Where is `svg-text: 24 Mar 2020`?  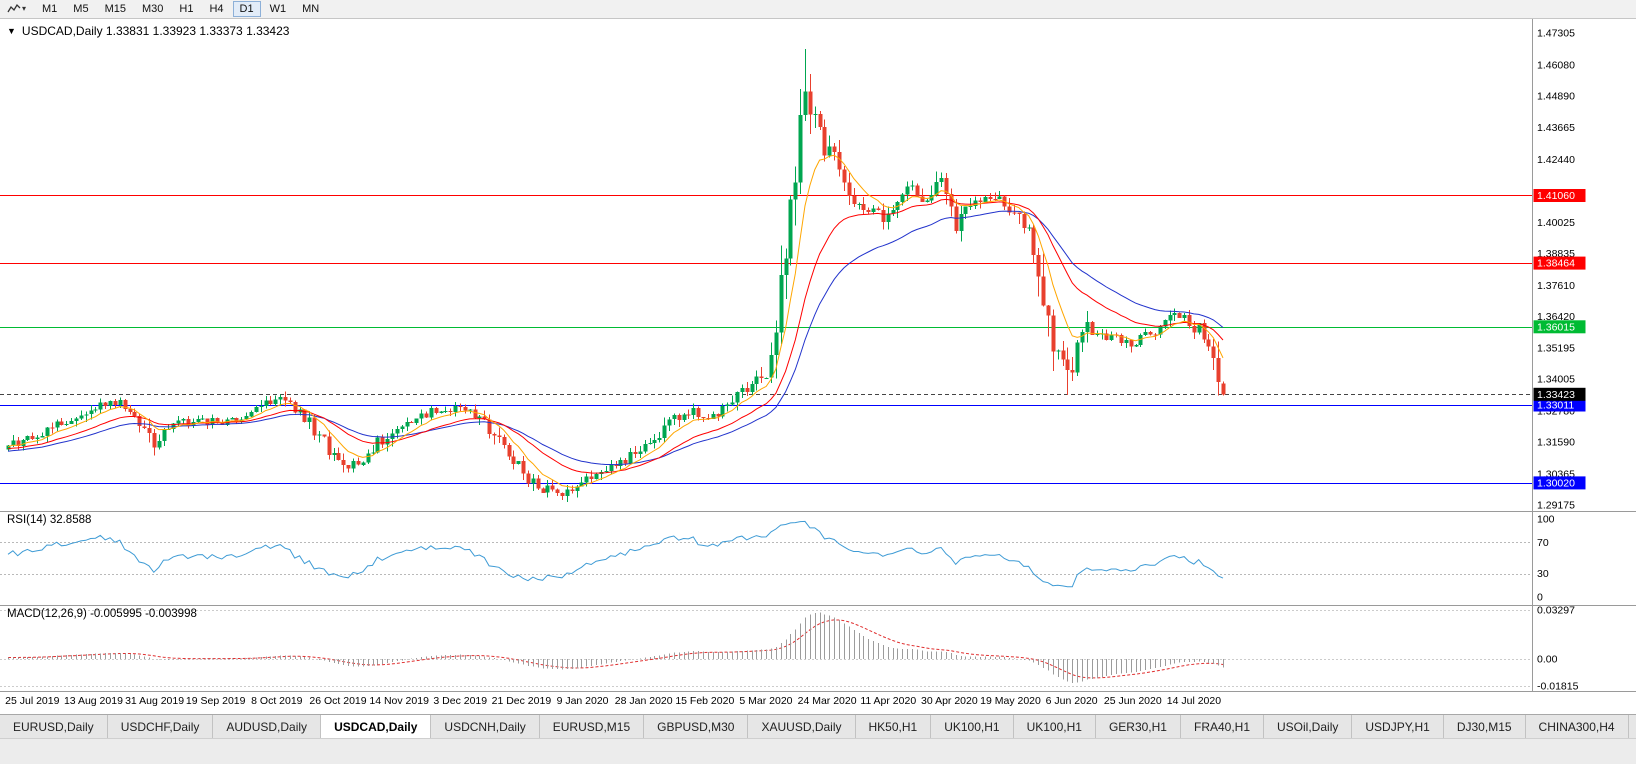
svg-text: 24 Mar 2020 is located at coordinates (827, 701).